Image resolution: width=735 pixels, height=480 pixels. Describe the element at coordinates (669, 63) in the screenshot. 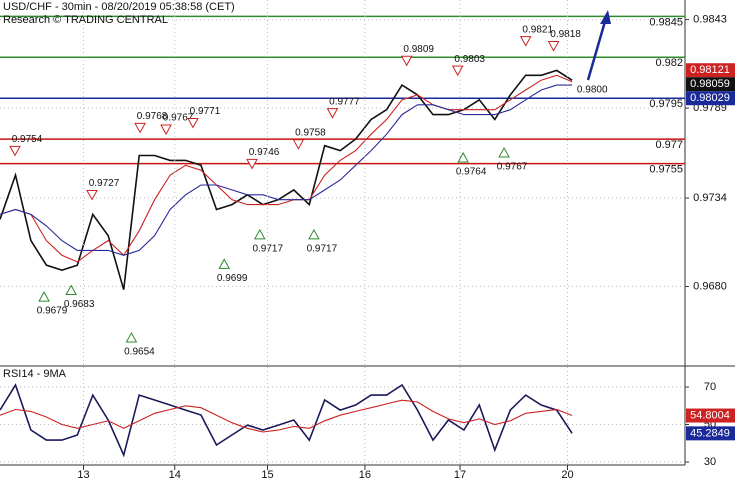

I see `level-label: 0.982` at that location.